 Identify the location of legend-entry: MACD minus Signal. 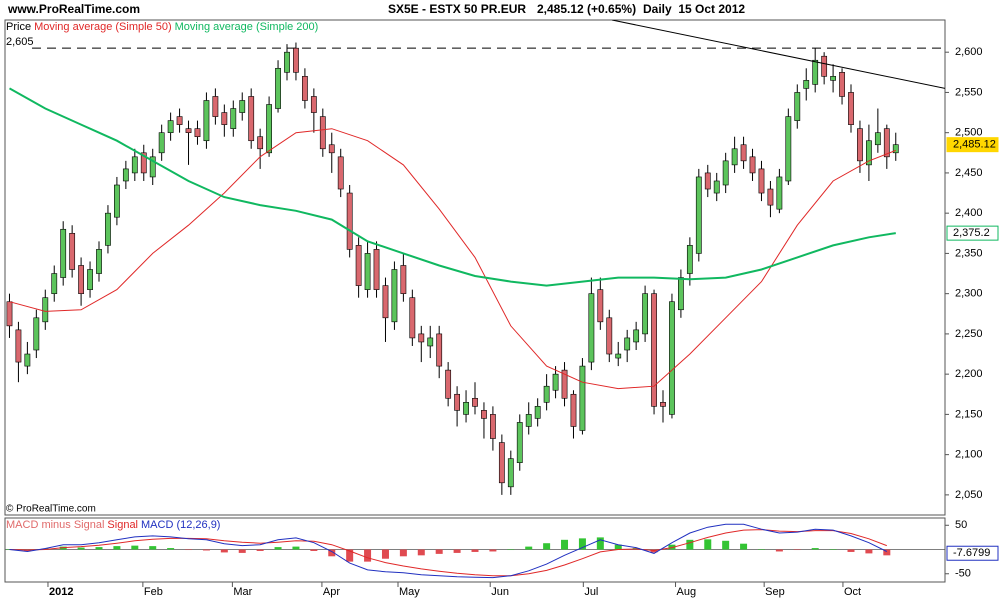
(55, 525).